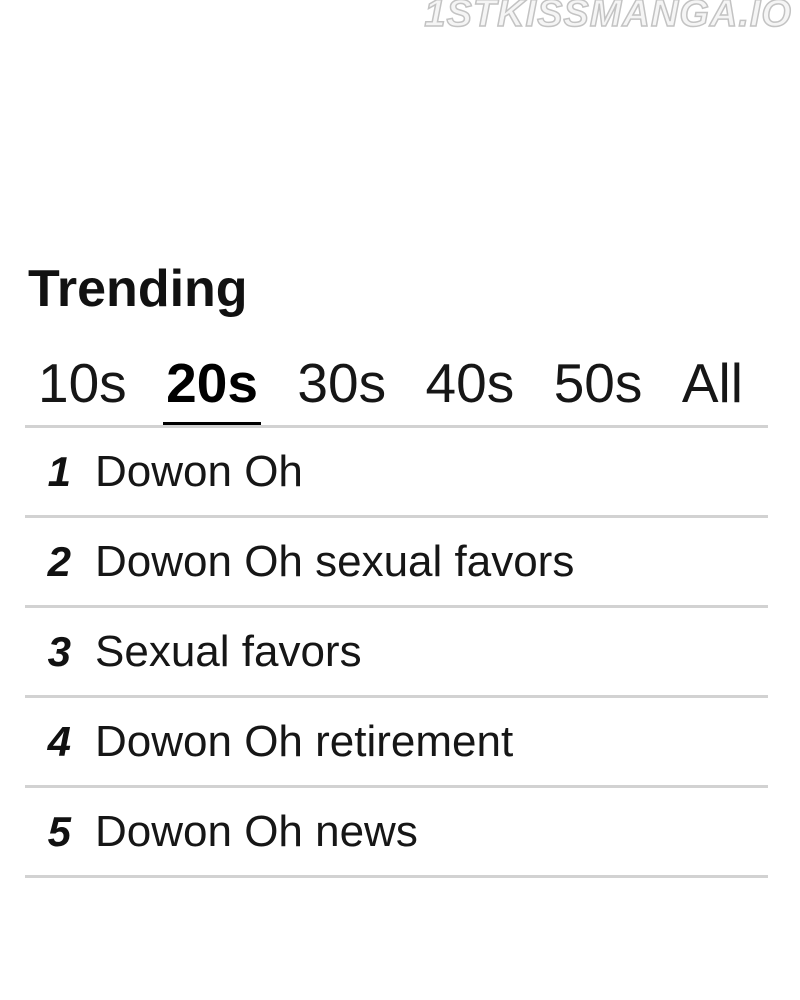 The height and width of the screenshot is (1000, 800). What do you see at coordinates (59, 831) in the screenshot?
I see `rank-number: 5` at bounding box center [59, 831].